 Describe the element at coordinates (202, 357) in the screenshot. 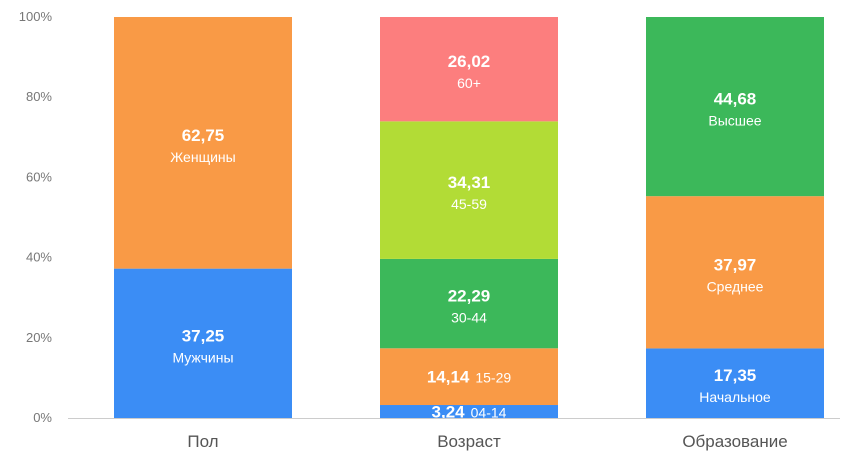

I see `segment-name: Мужчины` at that location.